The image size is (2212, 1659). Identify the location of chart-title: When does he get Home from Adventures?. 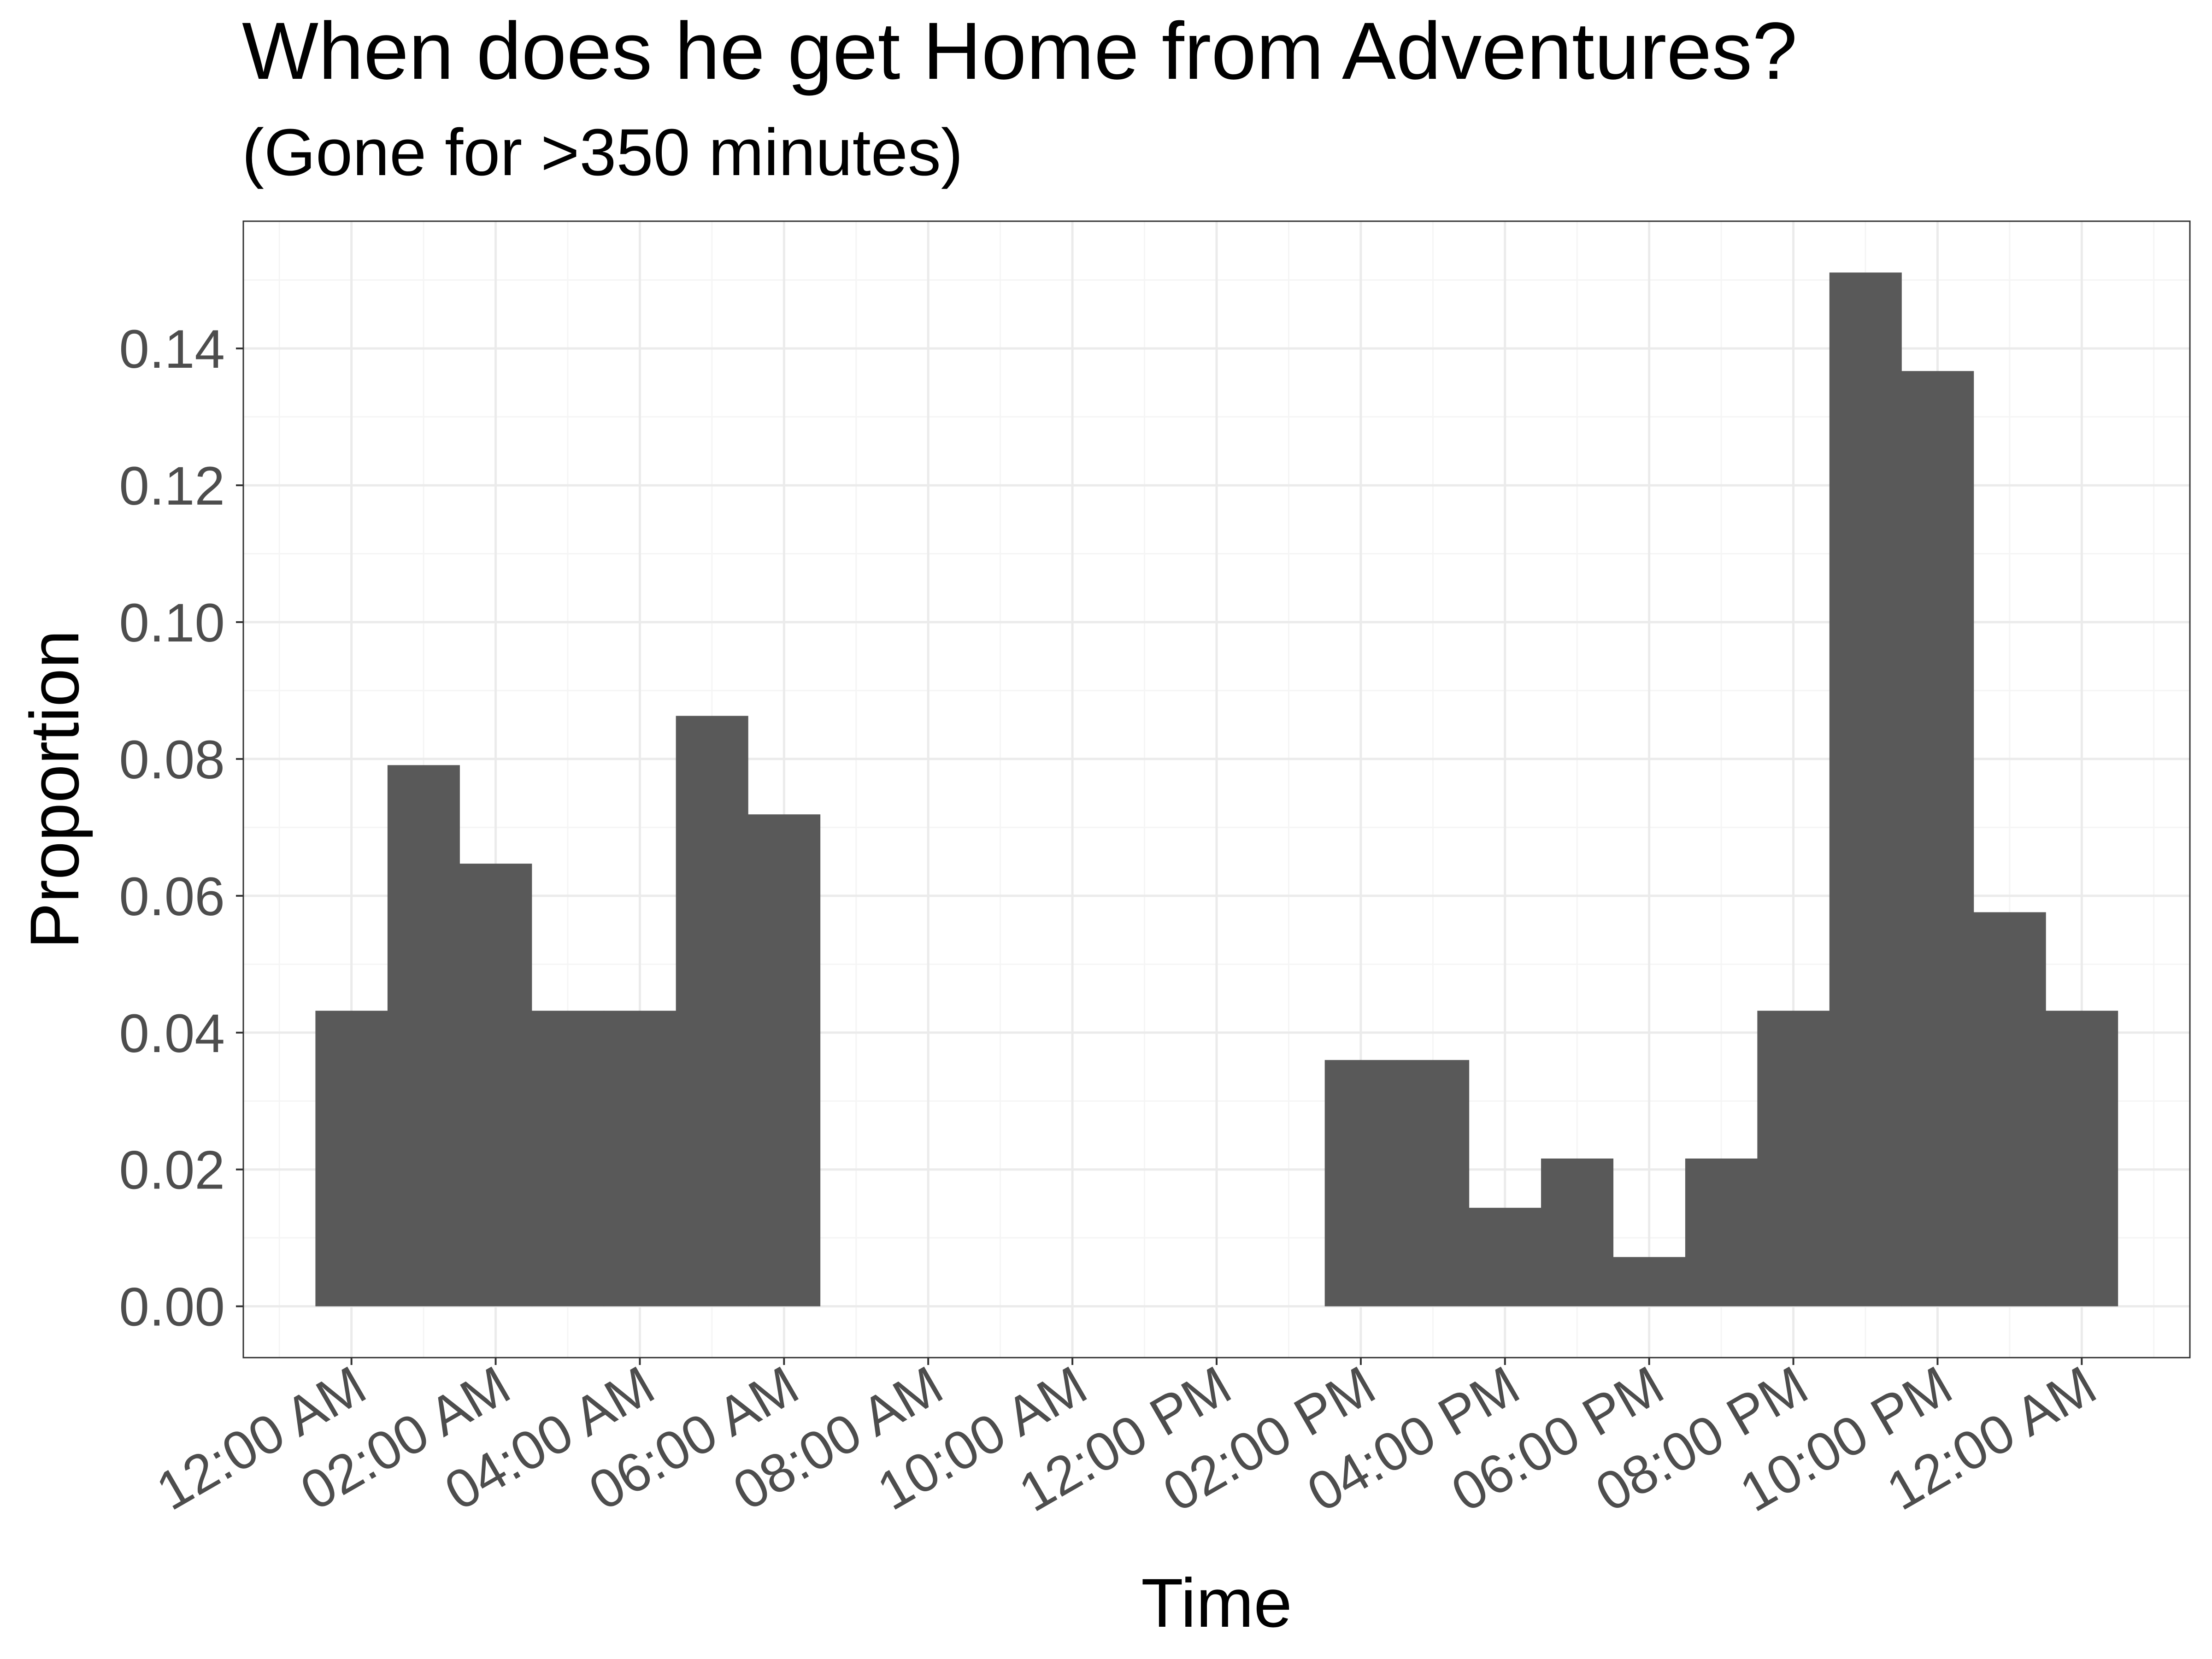
(1020, 51).